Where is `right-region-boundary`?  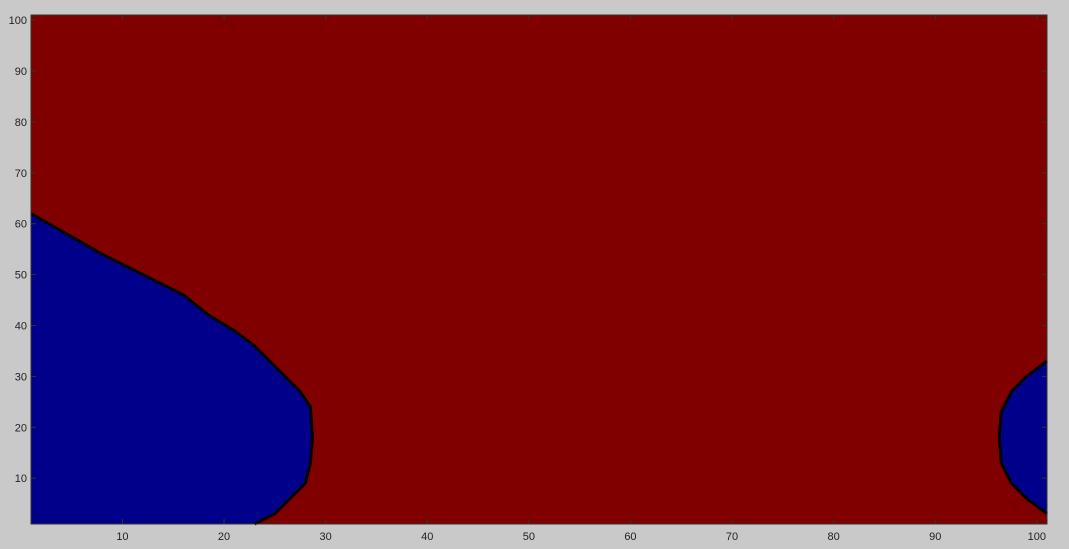 right-region-boundary is located at coordinates (1022, 437).